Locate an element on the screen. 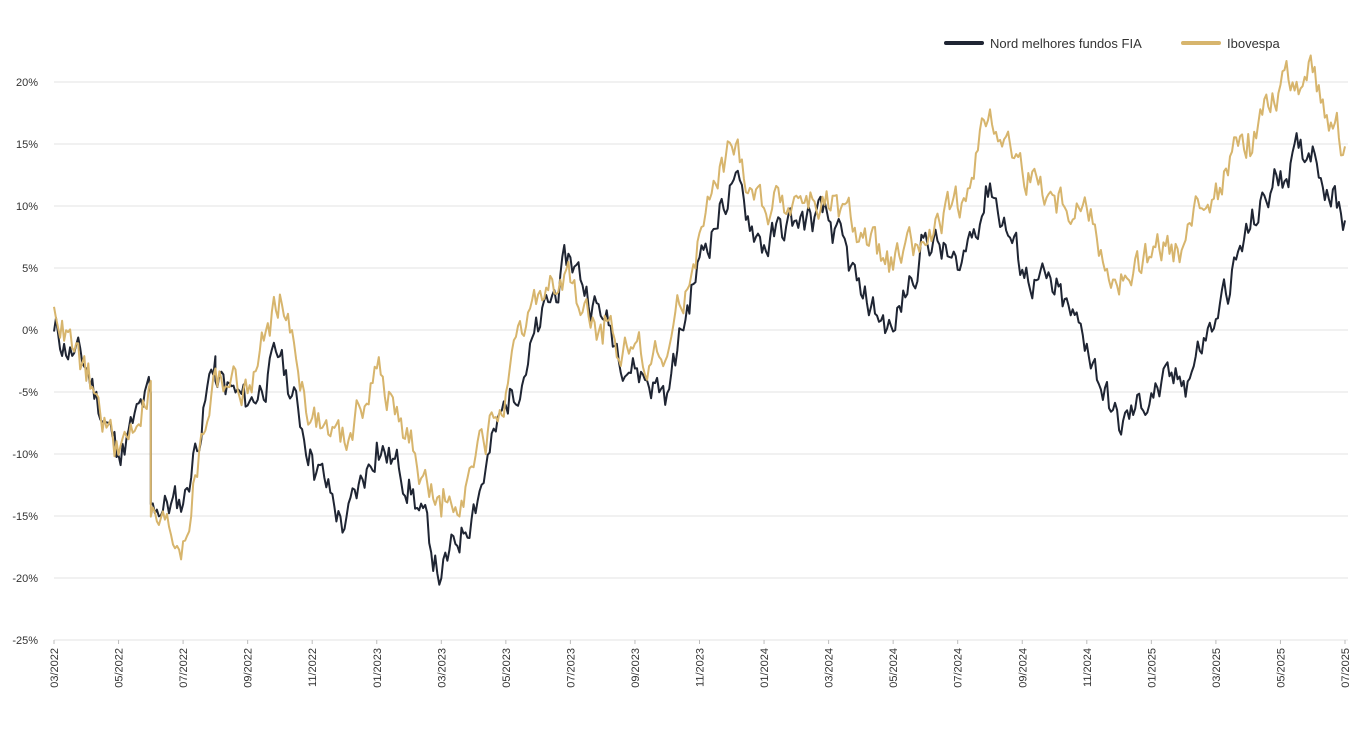  x-tick-label: 11/2022 is located at coordinates (313, 667).